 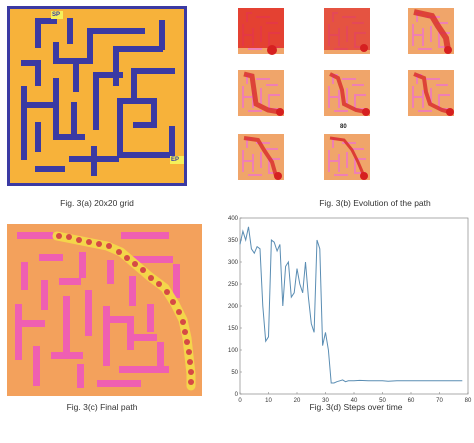 What do you see at coordinates (297, 401) in the screenshot?
I see `x-tick-label: 20` at bounding box center [297, 401].